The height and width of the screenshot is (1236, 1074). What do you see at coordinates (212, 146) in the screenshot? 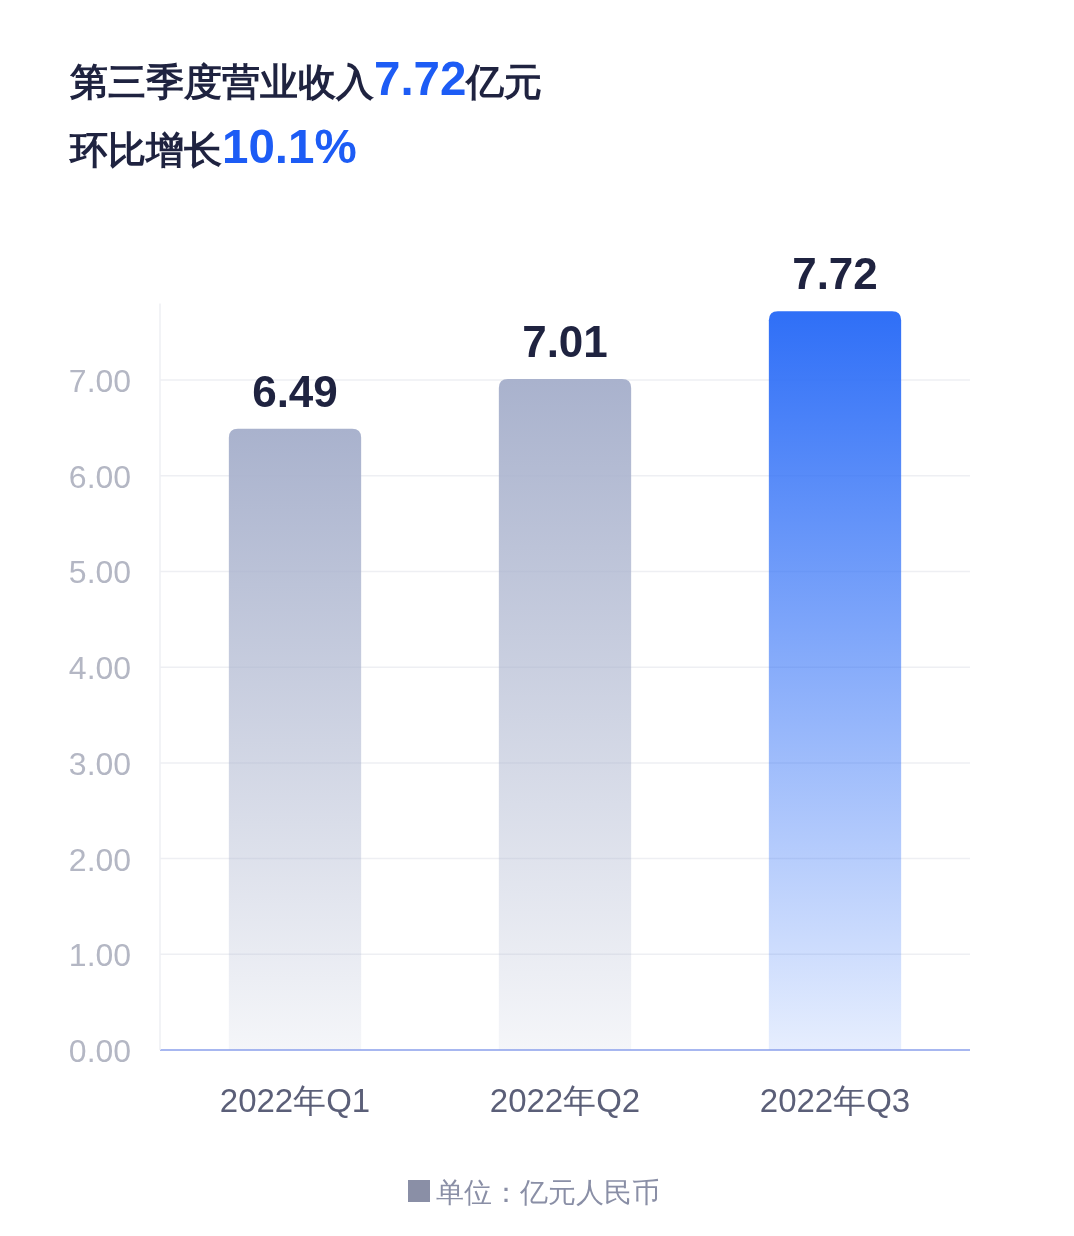
I see `chart-subtitle: 环比增长10.1%` at bounding box center [212, 146].